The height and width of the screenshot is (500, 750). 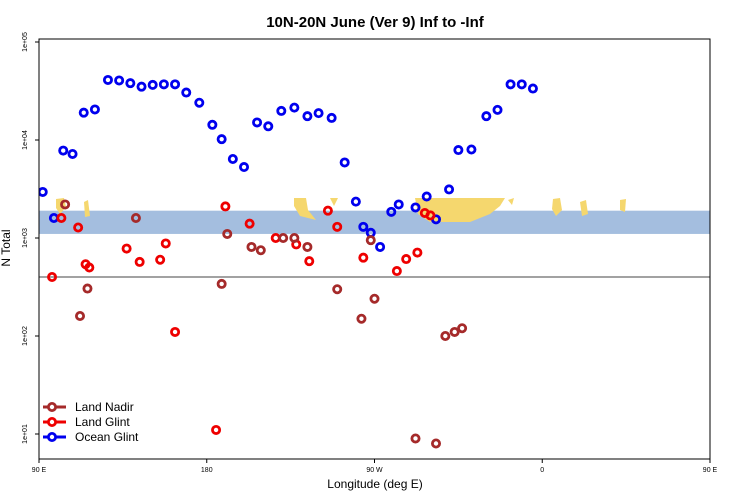 I want to click on y-tick-label: 1e+04, so click(x=25, y=140).